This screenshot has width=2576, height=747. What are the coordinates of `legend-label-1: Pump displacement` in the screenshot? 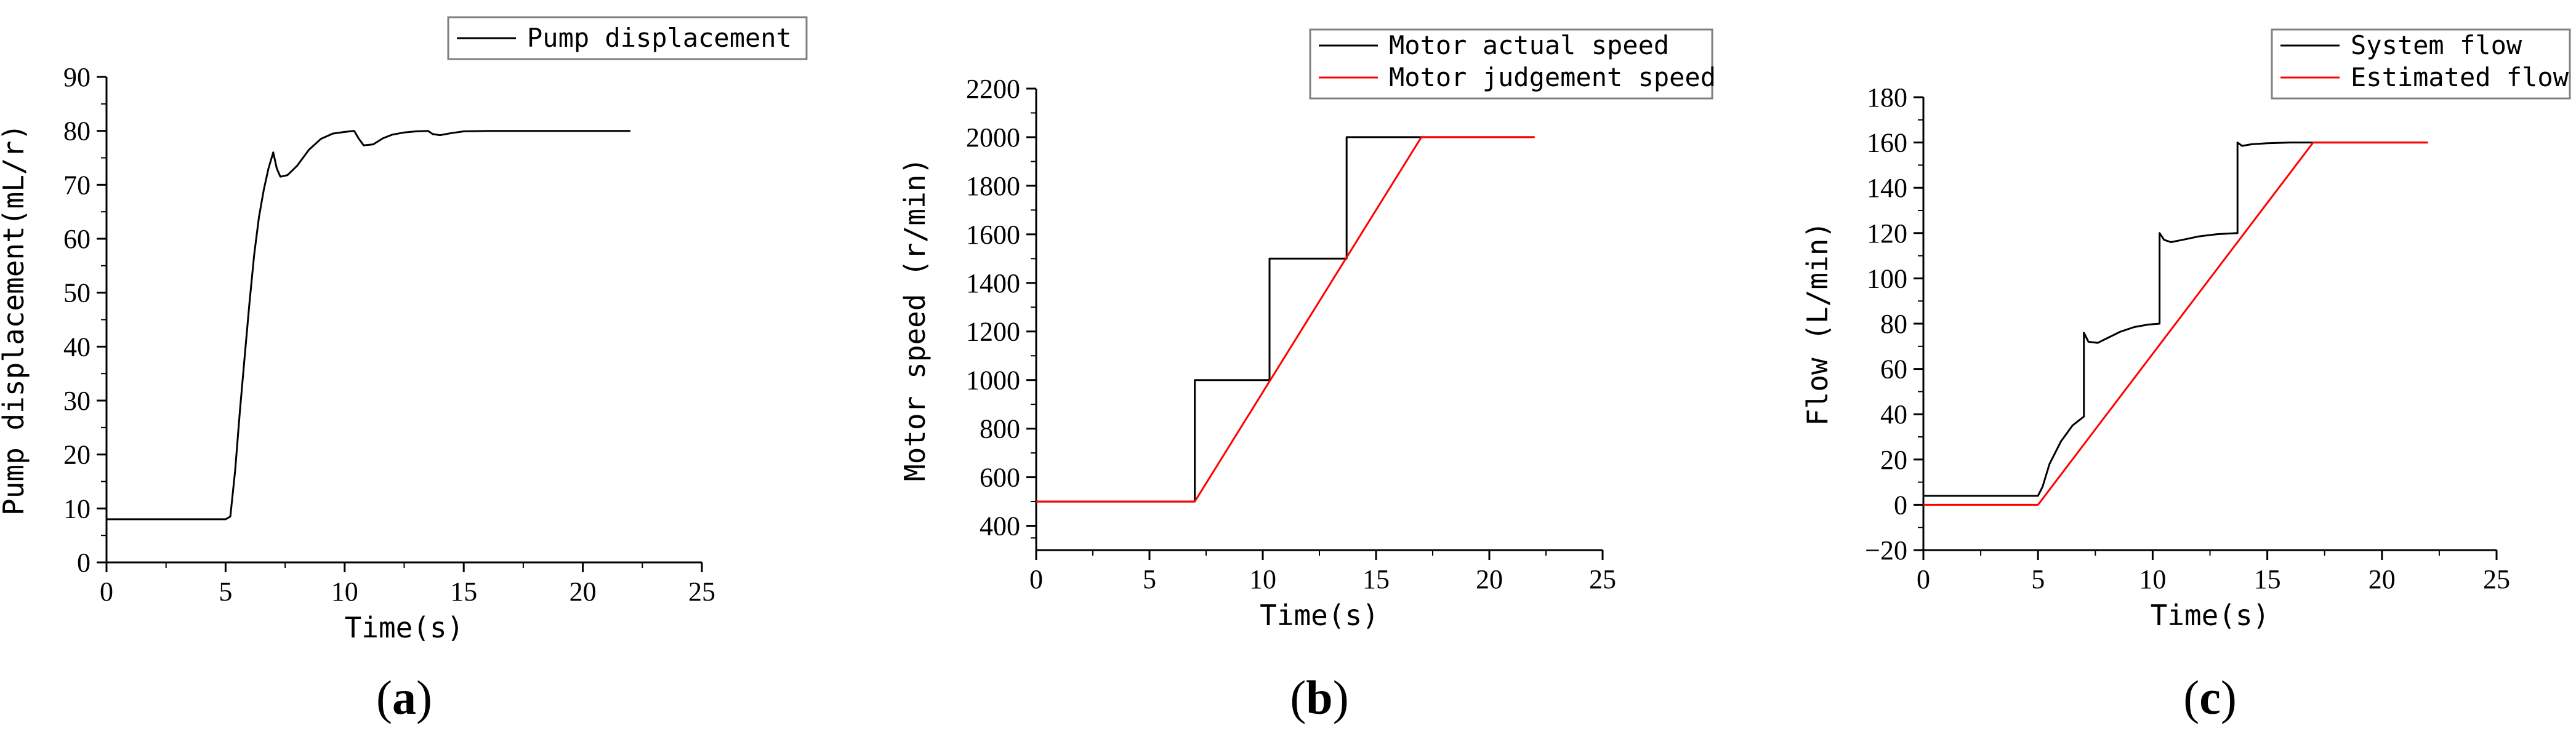 It's located at (659, 38).